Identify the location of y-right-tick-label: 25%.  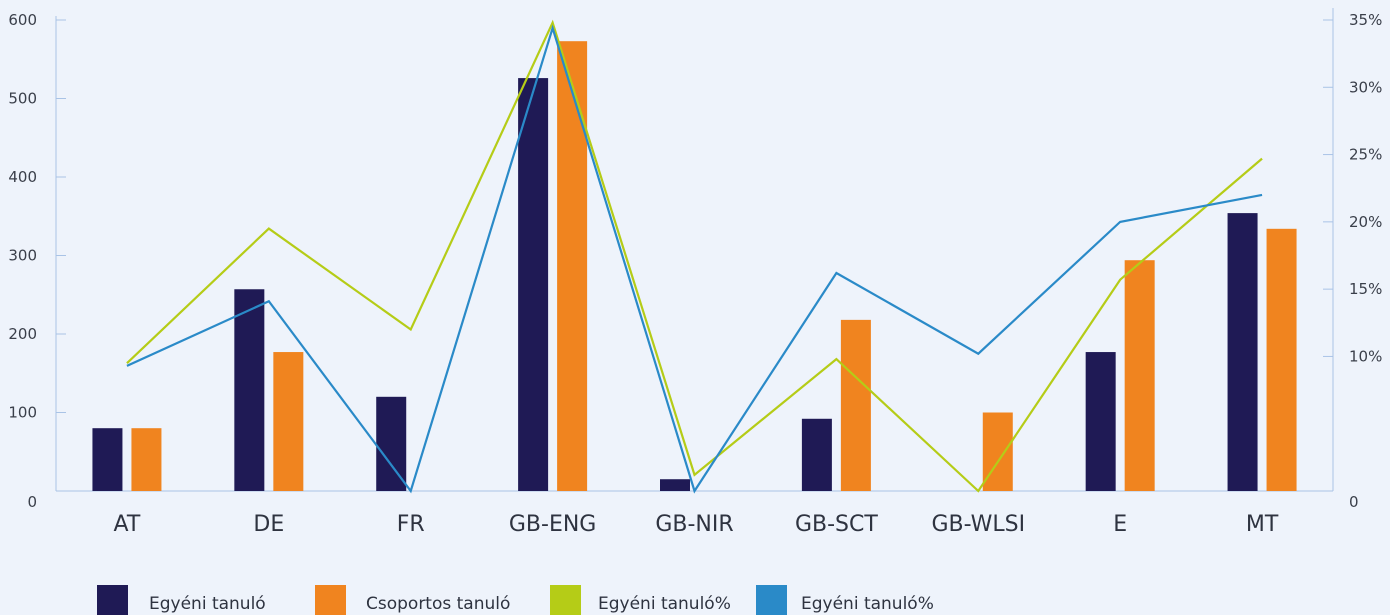
(1365, 155).